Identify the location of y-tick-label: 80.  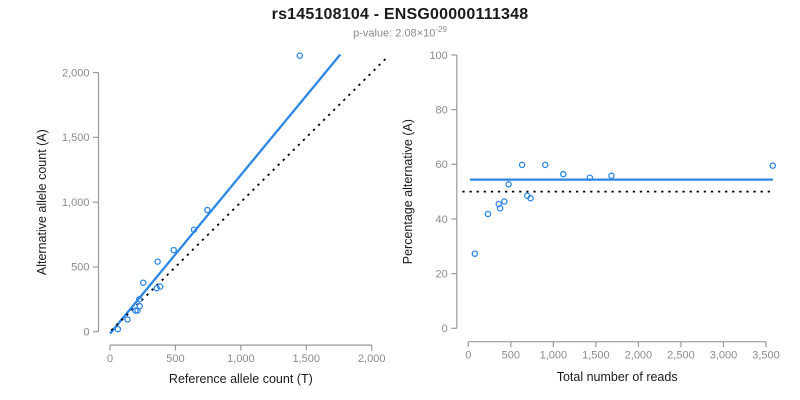
(442, 110).